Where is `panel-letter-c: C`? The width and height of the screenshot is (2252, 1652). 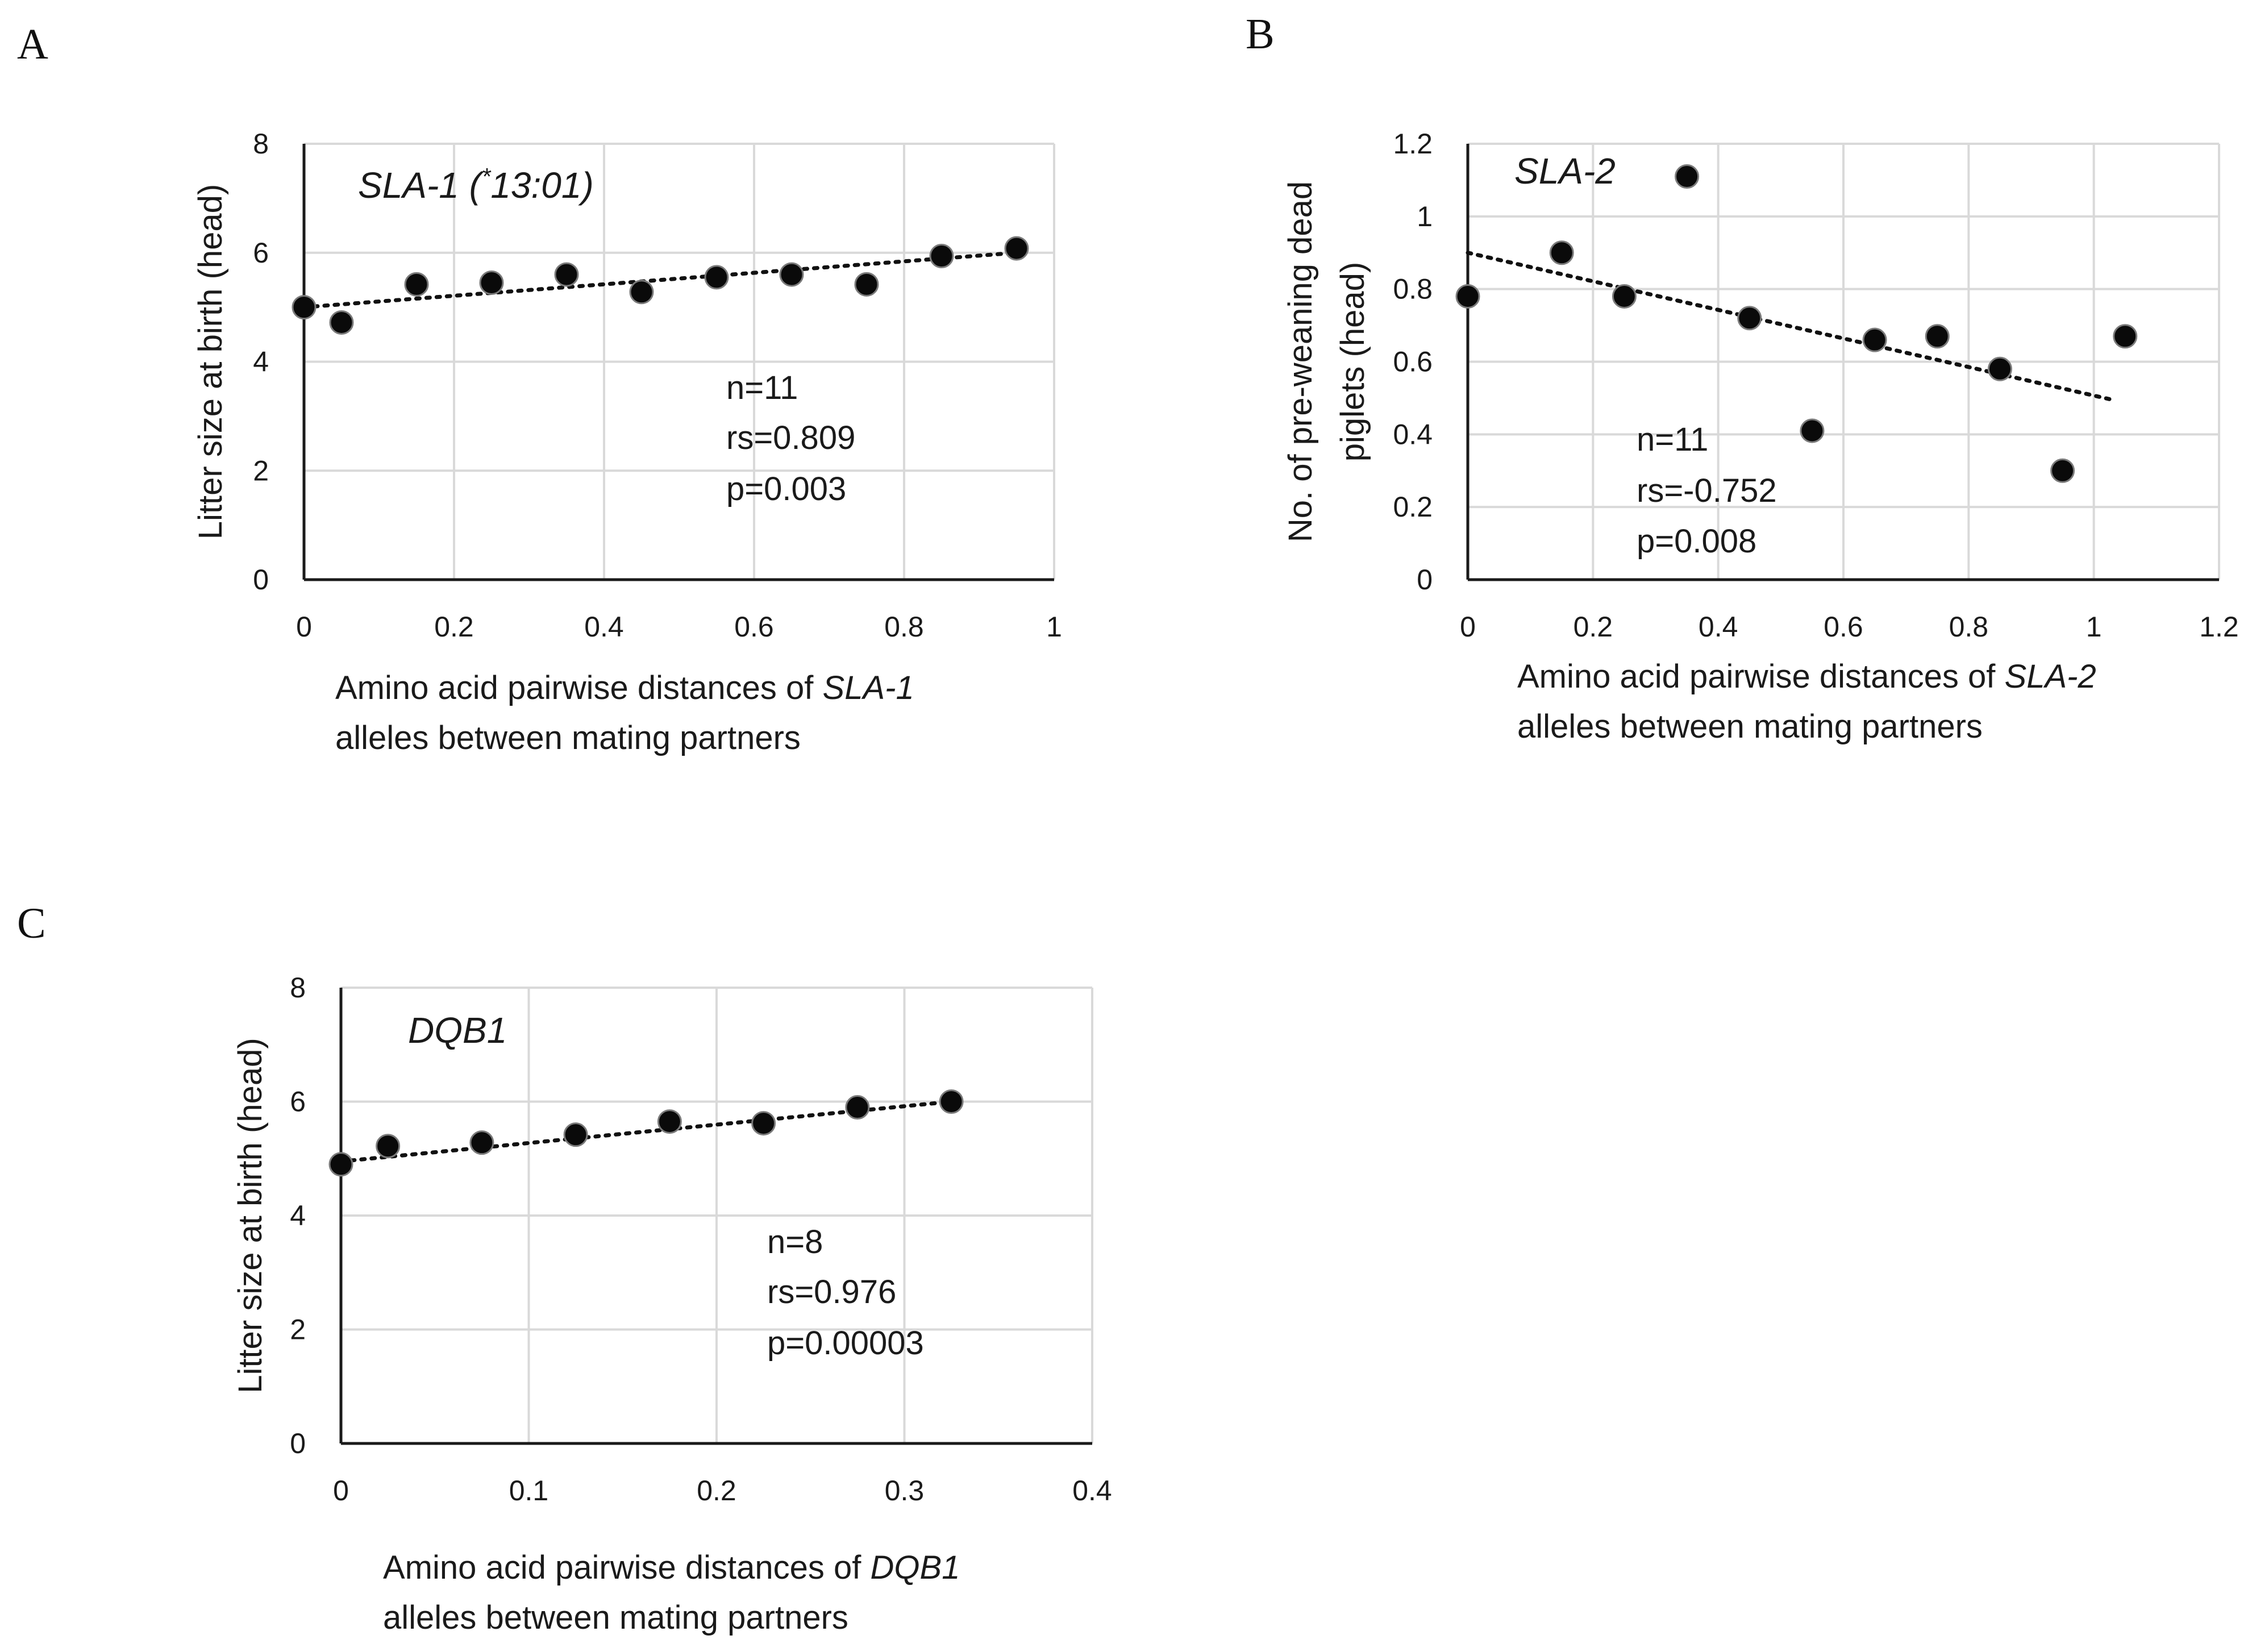 panel-letter-c: C is located at coordinates (31, 923).